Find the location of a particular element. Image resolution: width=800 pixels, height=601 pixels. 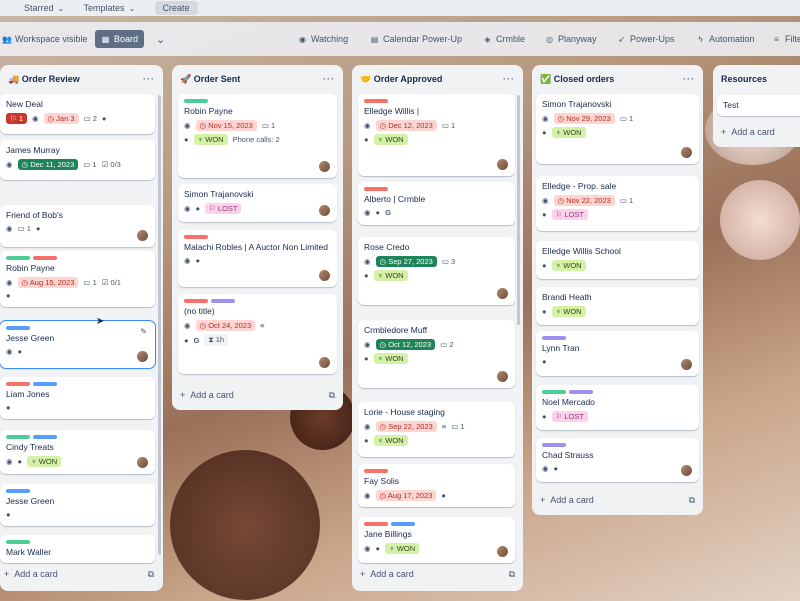

starred-label: Starred is located at coordinates (39, 8).